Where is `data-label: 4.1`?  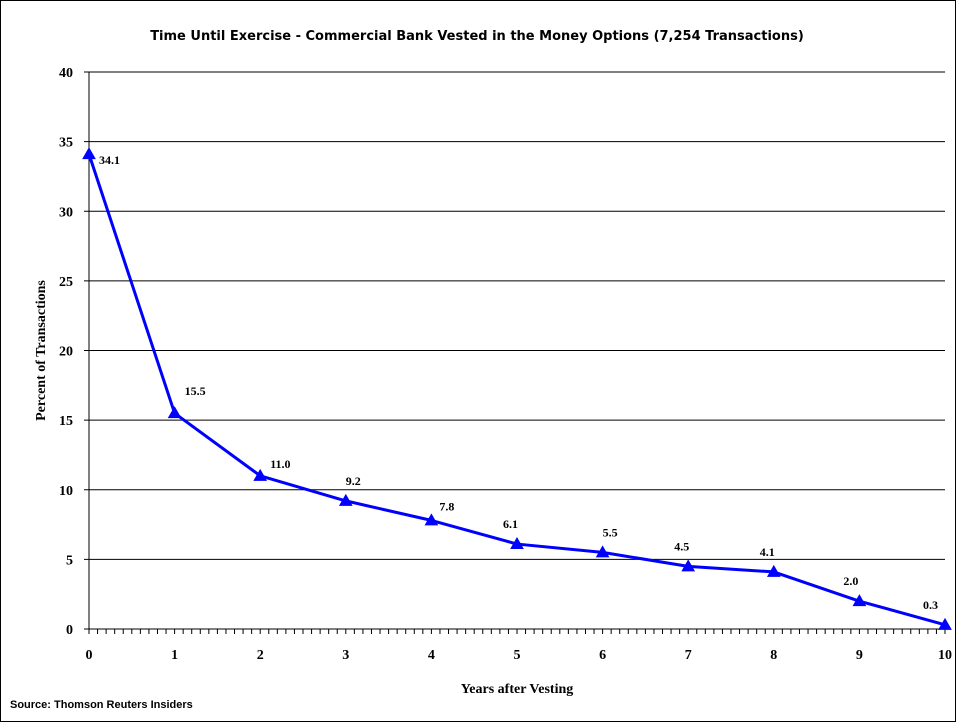
data-label: 4.1 is located at coordinates (767, 552).